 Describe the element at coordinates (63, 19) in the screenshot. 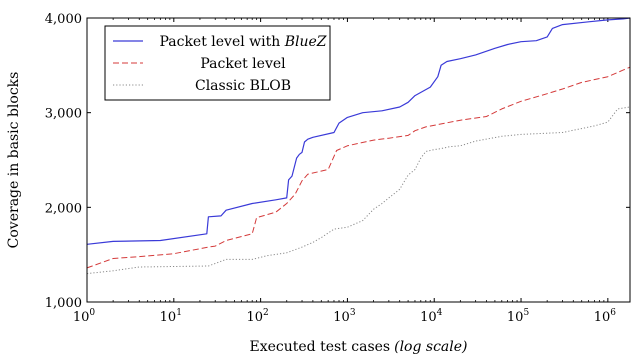

I see `y-tick-label: 4,000` at that location.